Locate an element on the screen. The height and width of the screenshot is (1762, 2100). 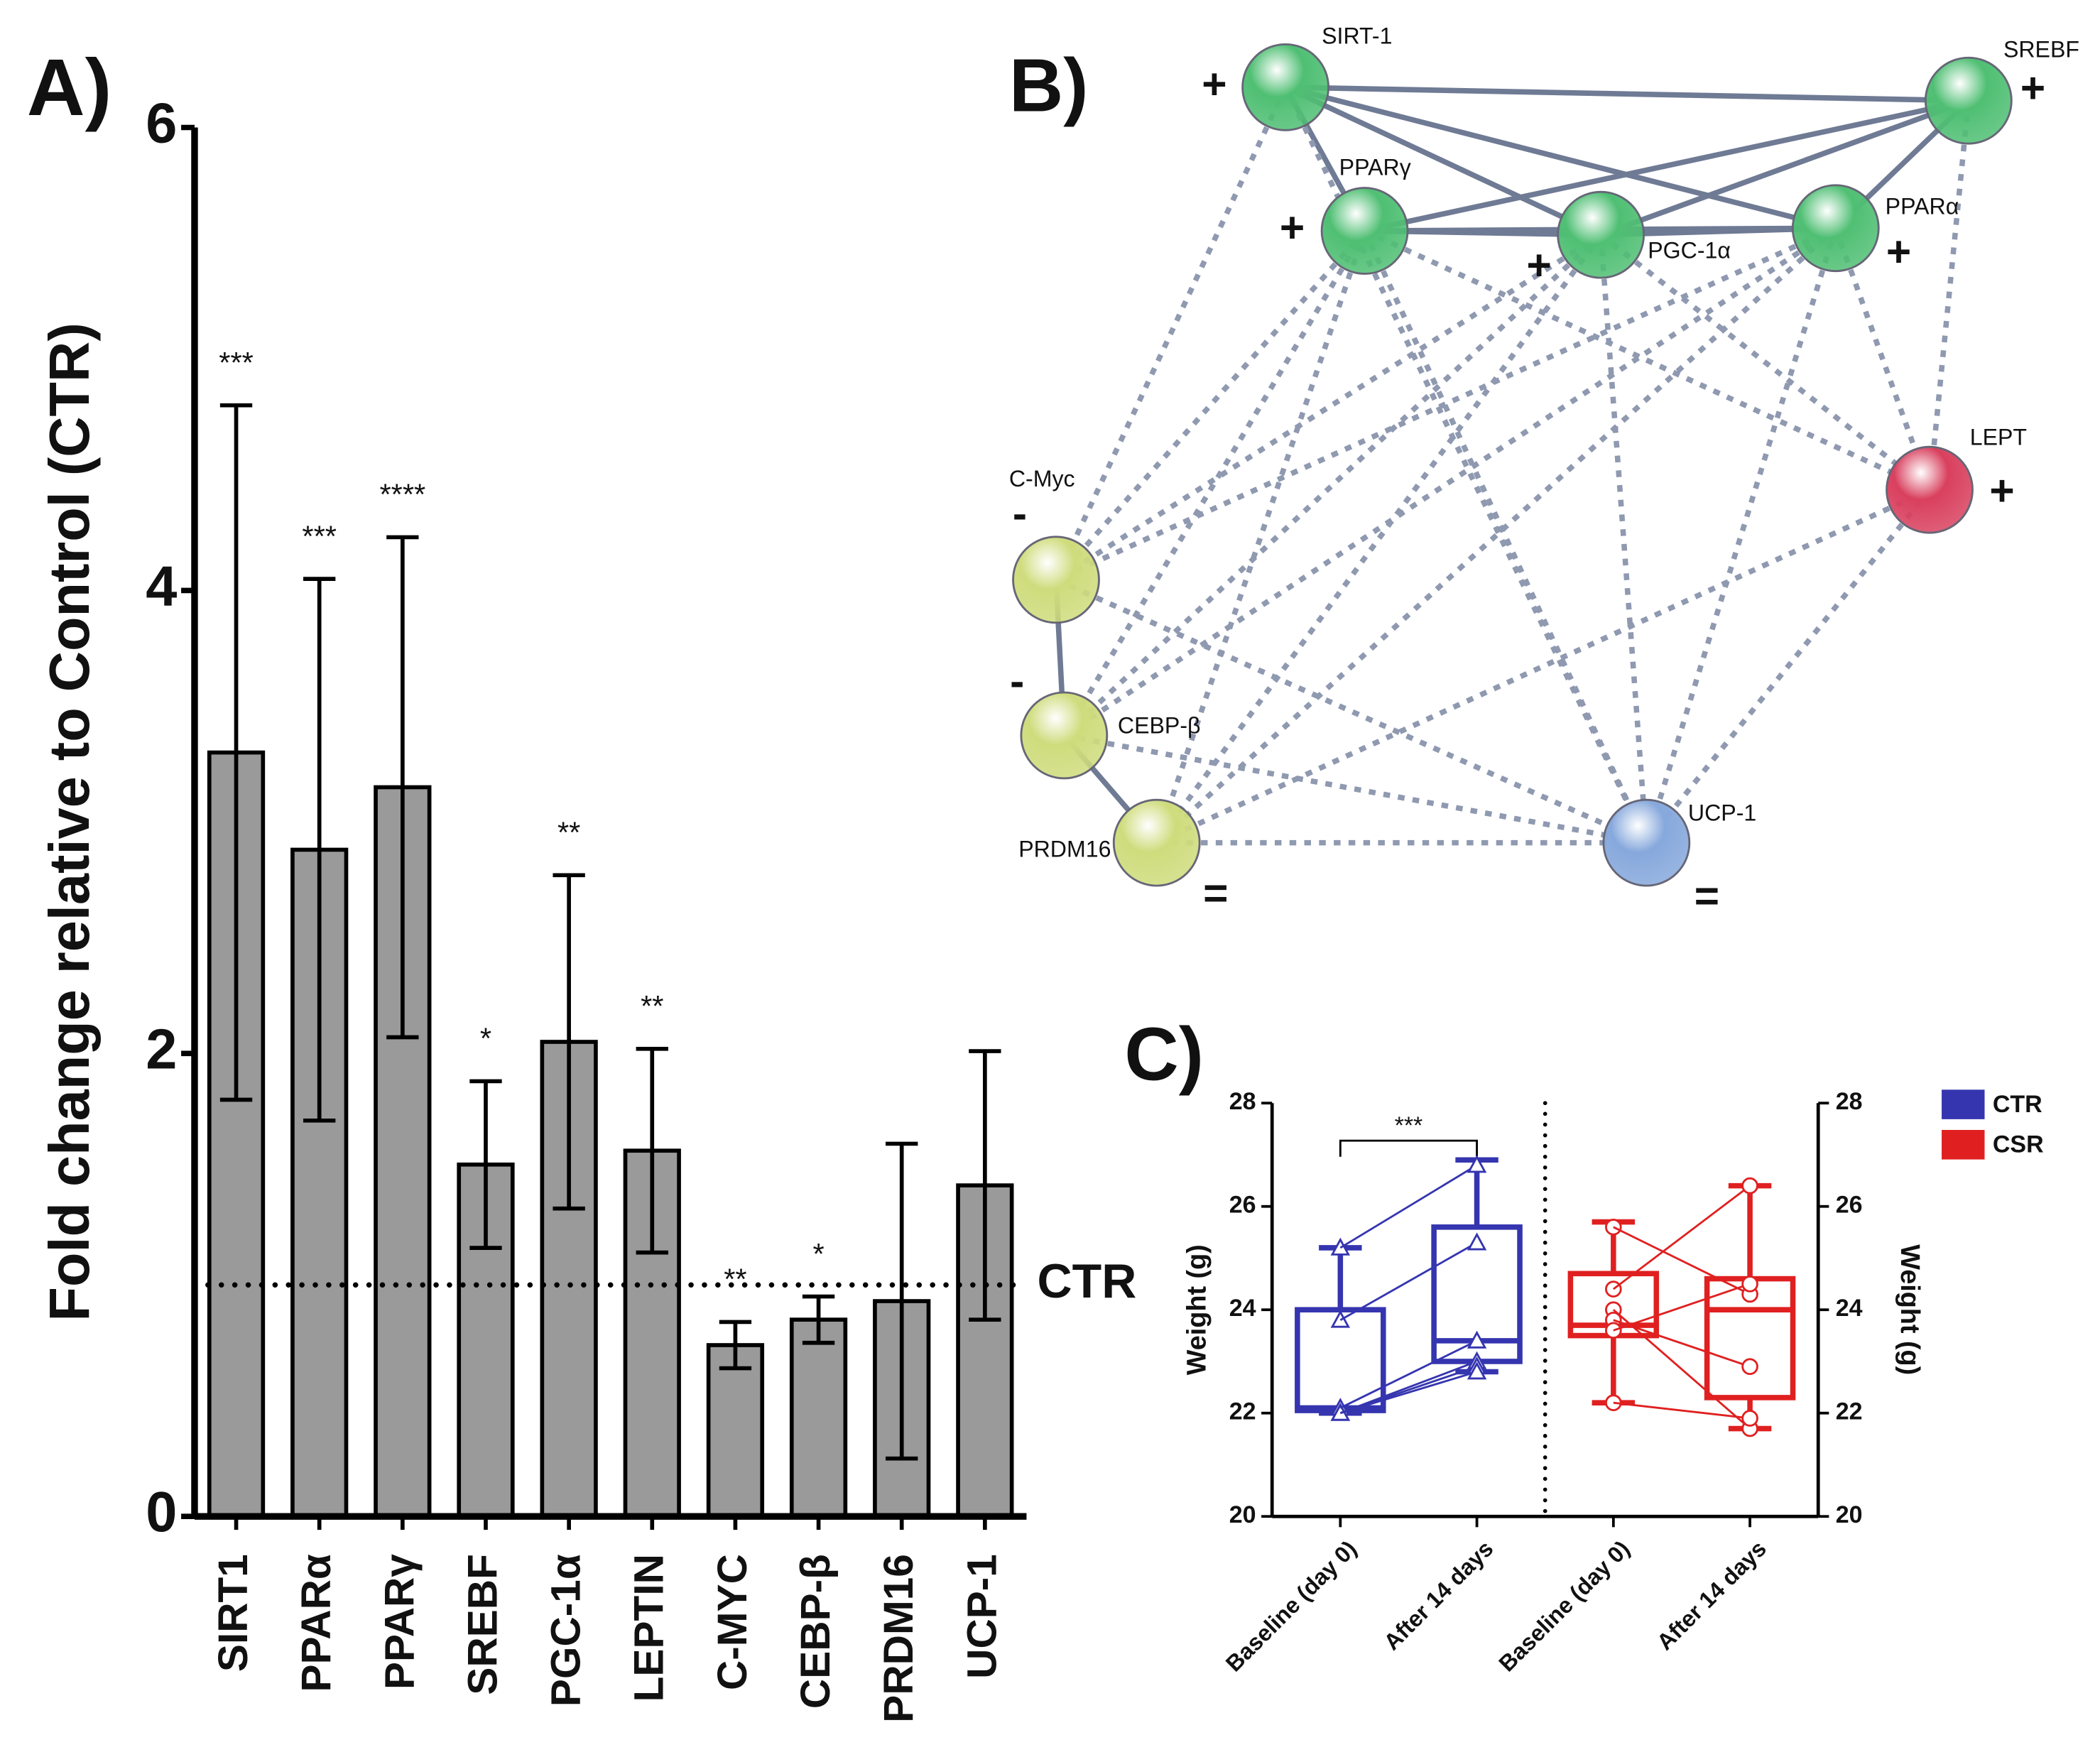
node-label: C-Myc is located at coordinates (1042, 478).